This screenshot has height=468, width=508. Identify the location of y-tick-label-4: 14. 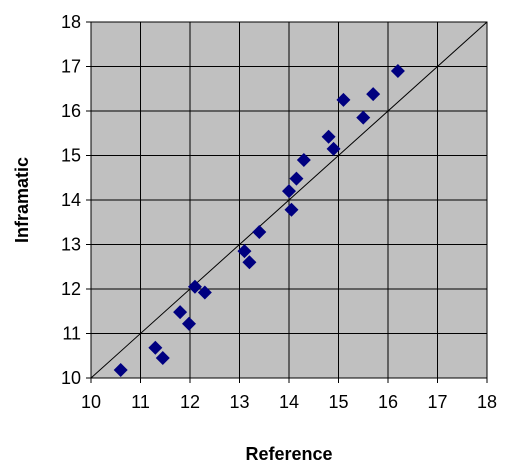
(71, 200).